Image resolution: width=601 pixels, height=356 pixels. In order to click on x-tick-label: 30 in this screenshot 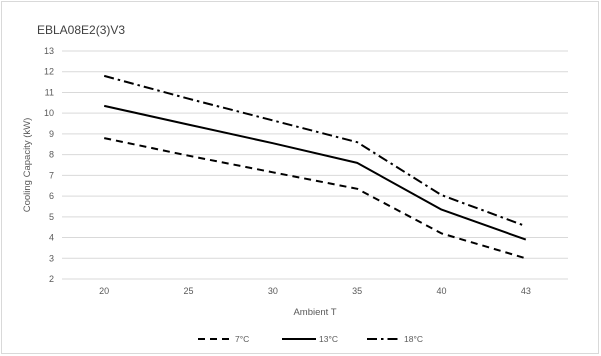, I will do `click(273, 291)`.